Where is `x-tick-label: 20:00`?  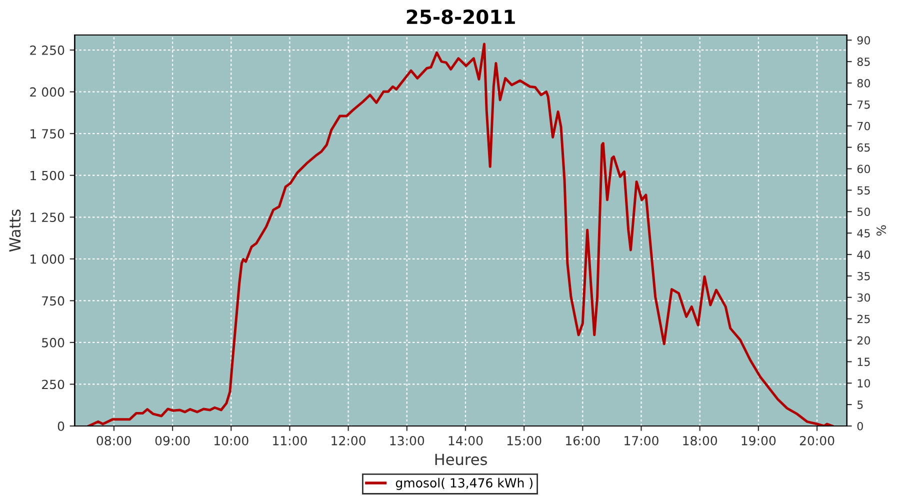 x-tick-label: 20:00 is located at coordinates (817, 441).